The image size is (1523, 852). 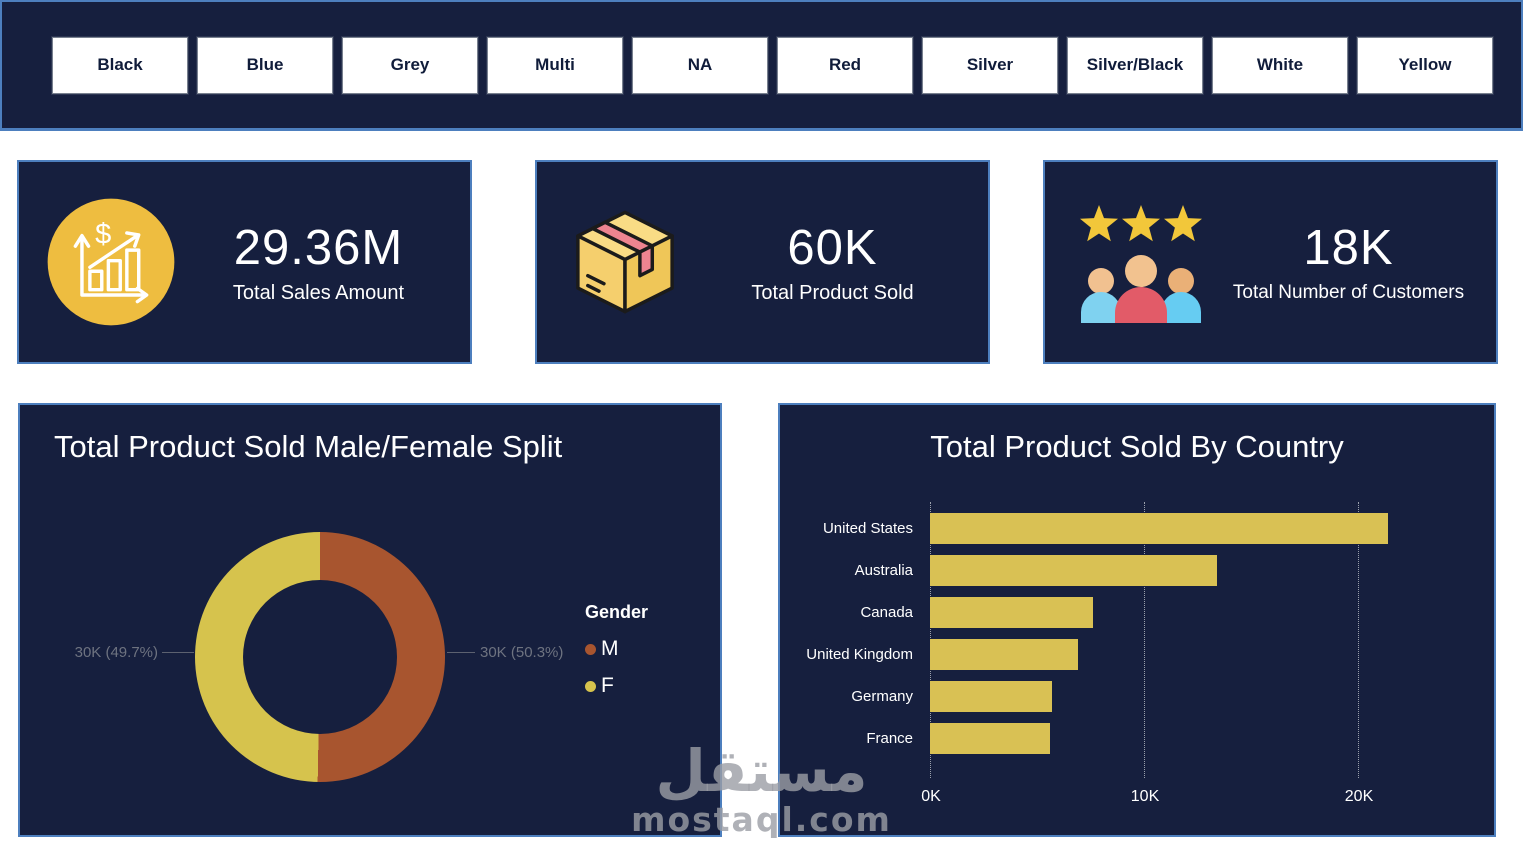 I want to click on x-tick-10k: 10K, so click(x=1145, y=796).